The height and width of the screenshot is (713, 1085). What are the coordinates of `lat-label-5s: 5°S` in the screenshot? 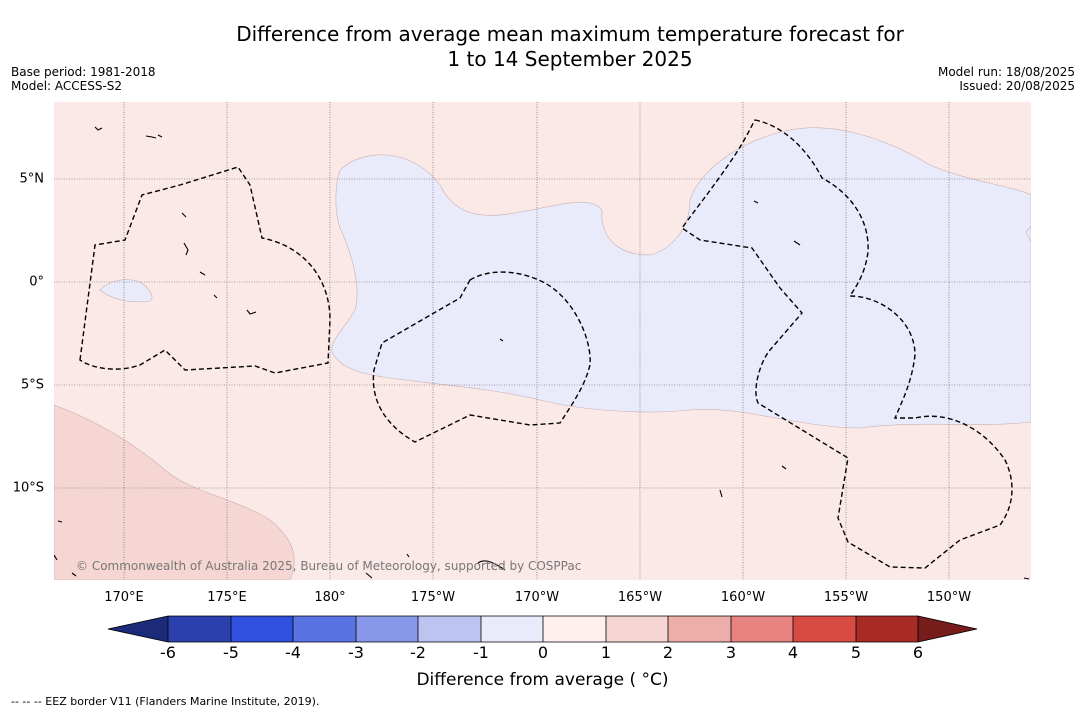 It's located at (32, 385).